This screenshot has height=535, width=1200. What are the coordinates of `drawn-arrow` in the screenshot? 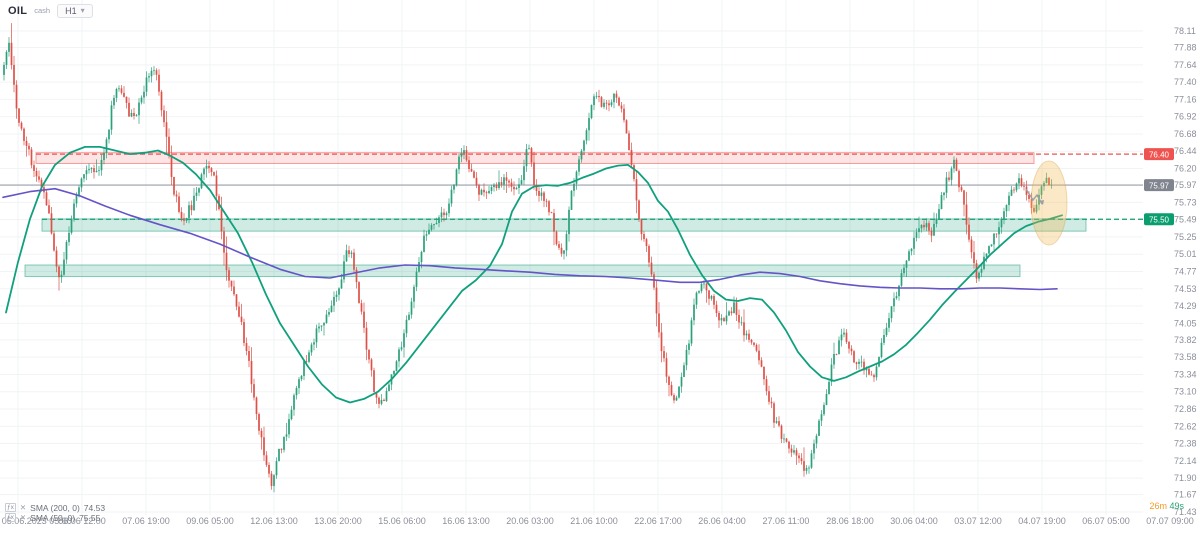 It's located at (1034, 196).